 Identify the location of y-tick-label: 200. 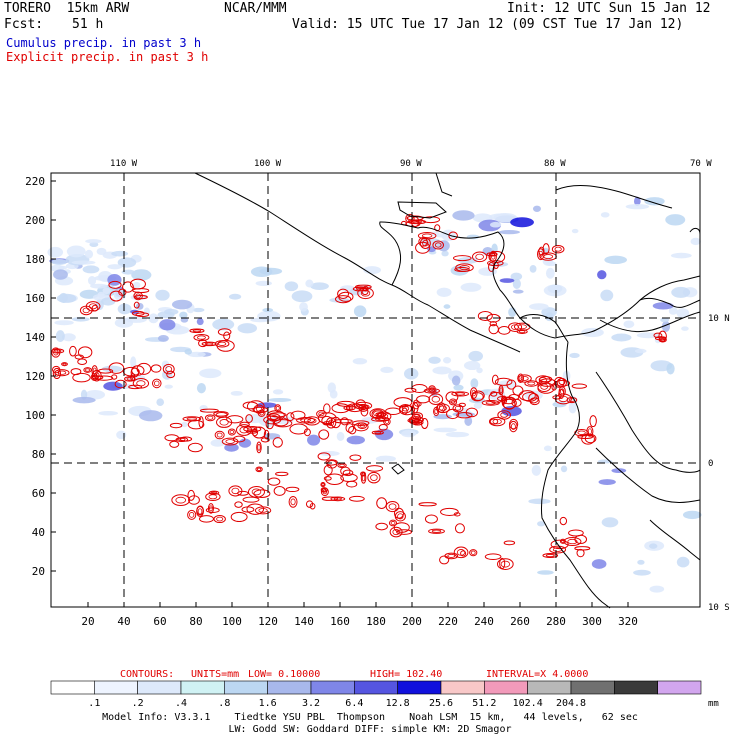
(35, 220).